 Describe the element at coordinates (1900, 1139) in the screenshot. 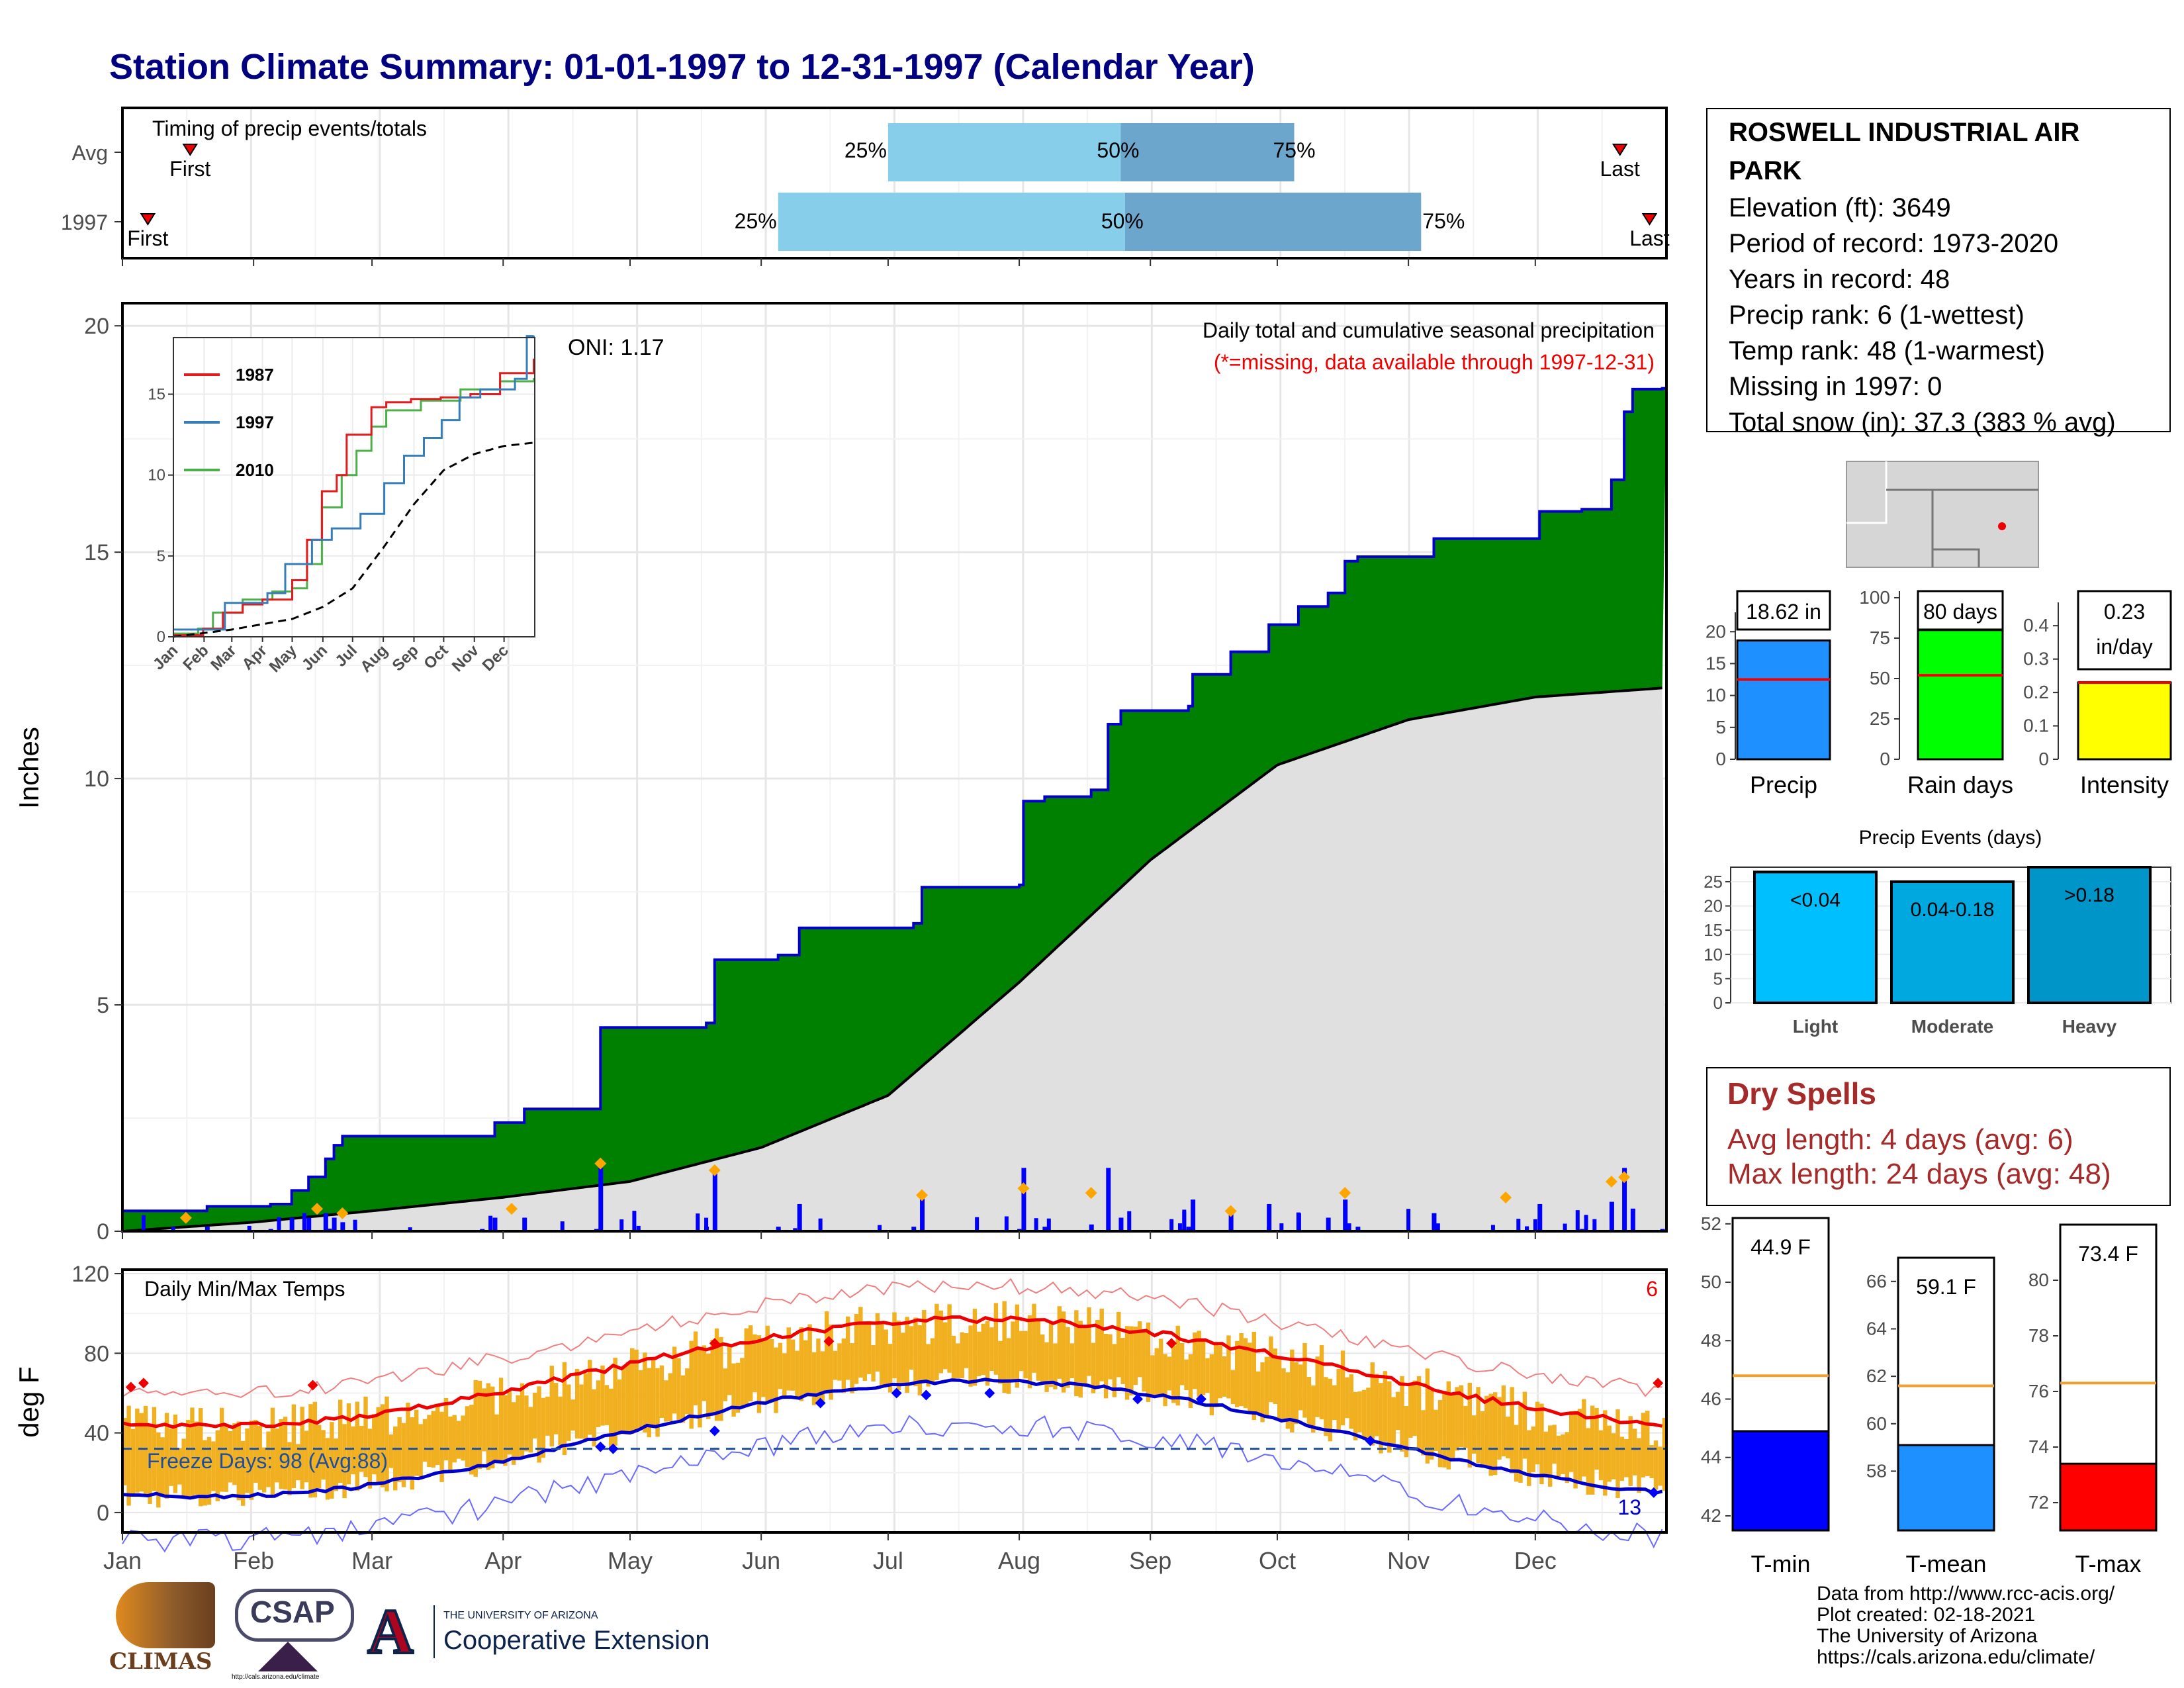

I see `dry-spells-avg: Avg length: 4 days (avg: 6)` at that location.